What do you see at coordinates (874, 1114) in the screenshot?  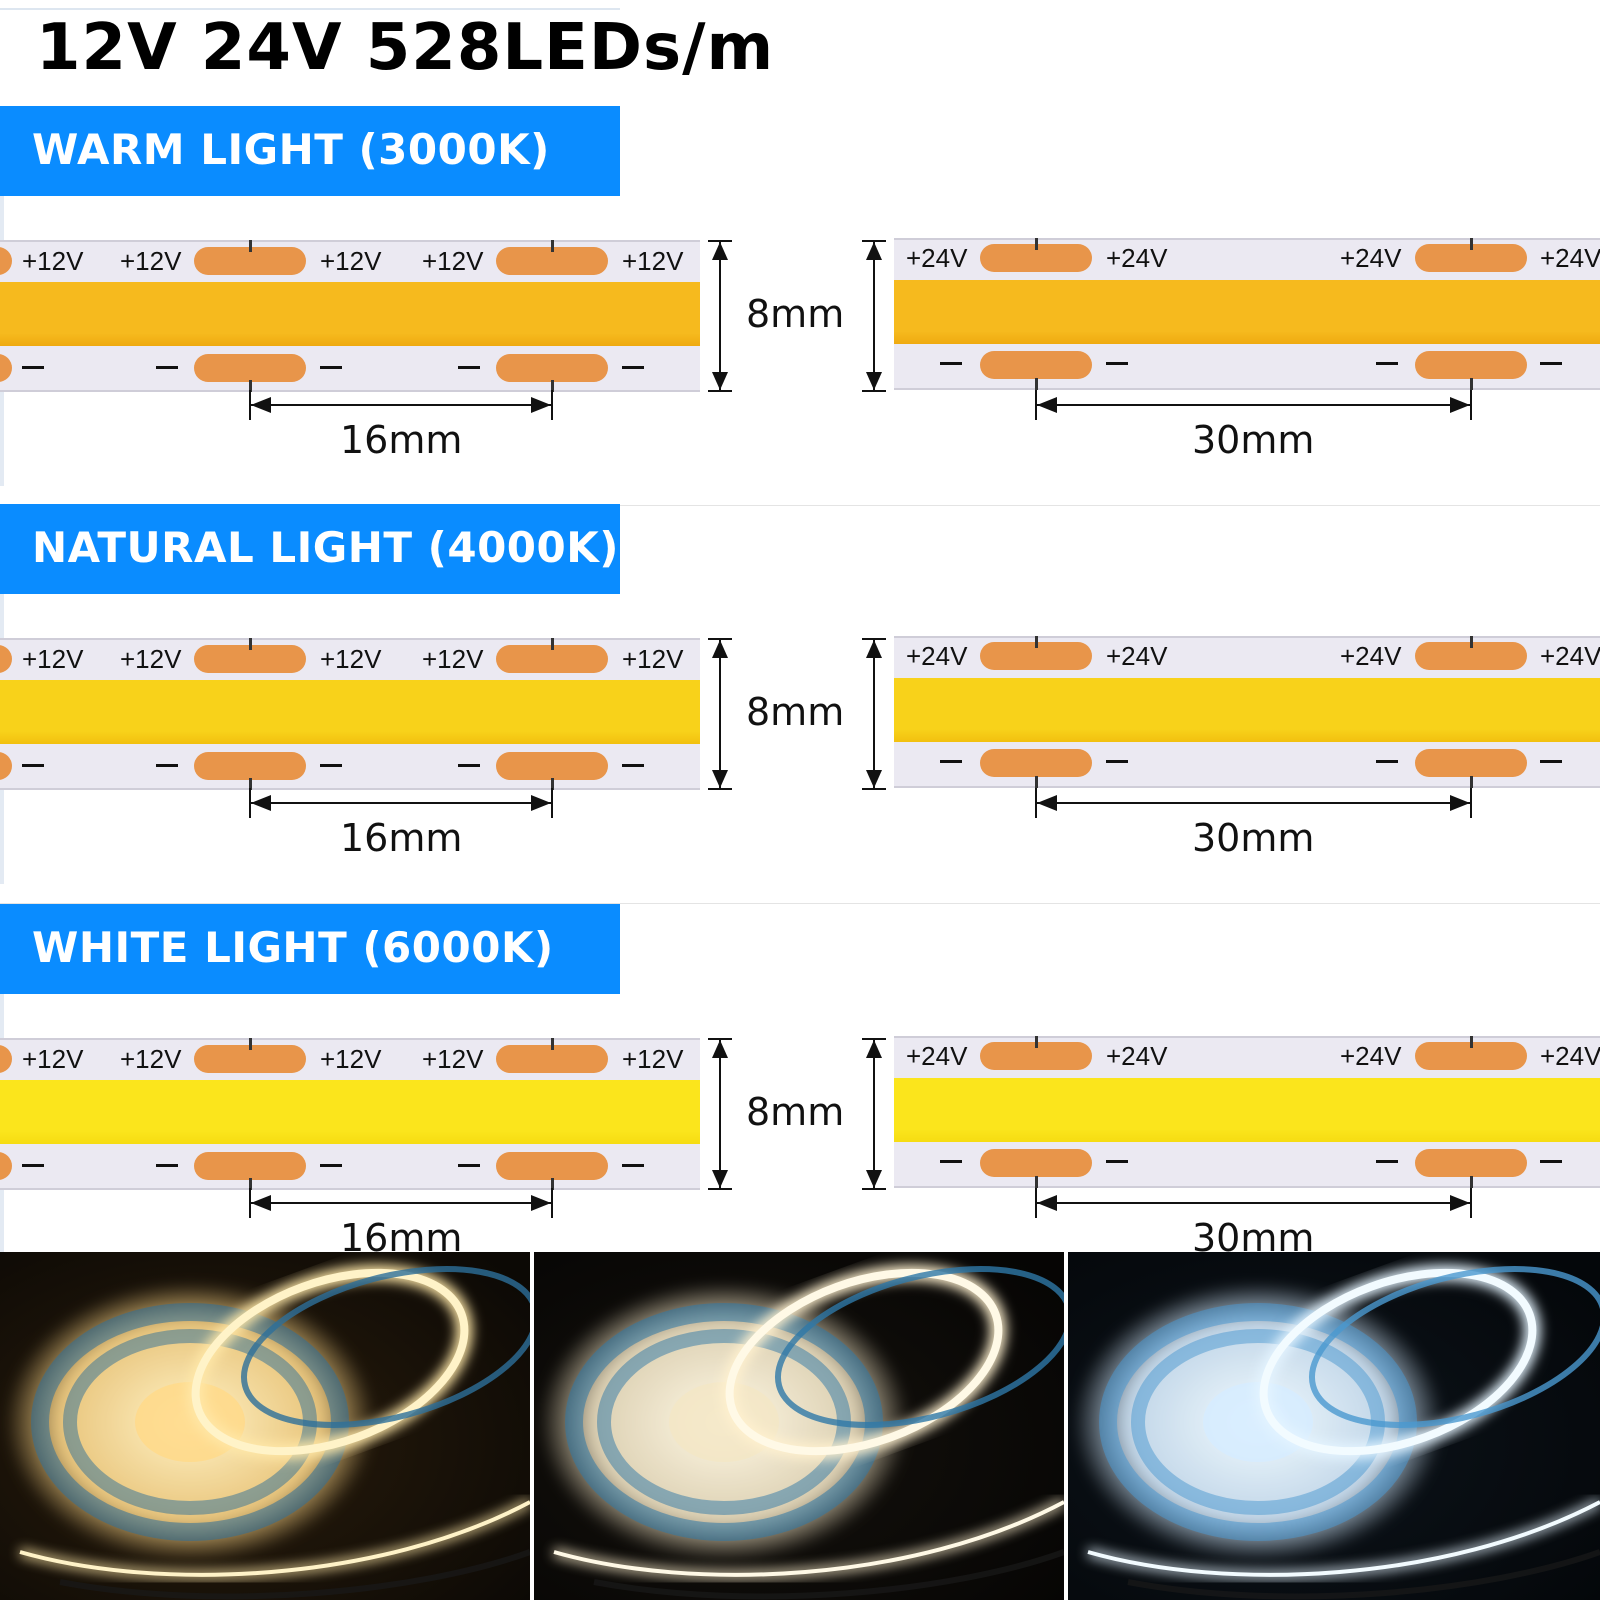 I see `height-dimension-24v` at bounding box center [874, 1114].